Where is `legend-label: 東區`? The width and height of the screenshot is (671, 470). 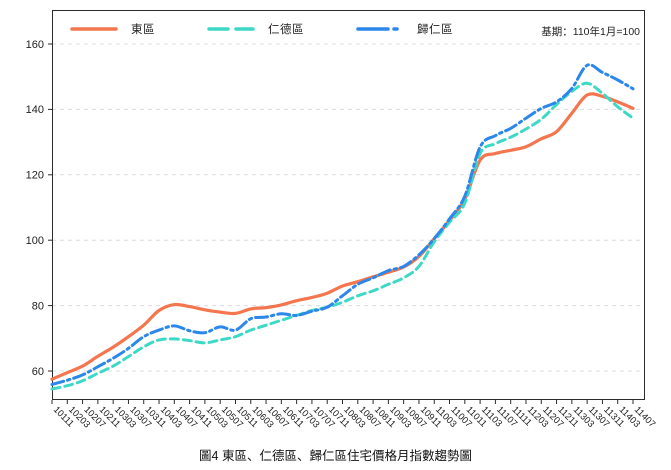
legend-label: 東區 is located at coordinates (143, 30).